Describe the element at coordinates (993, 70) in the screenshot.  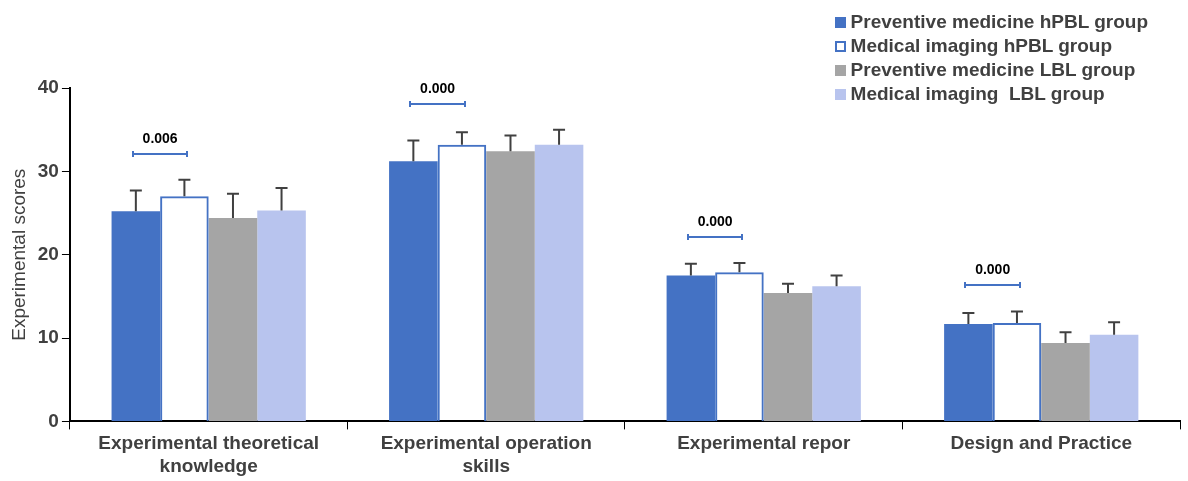
I see `legend-label: Preventive medicine LBL group` at that location.